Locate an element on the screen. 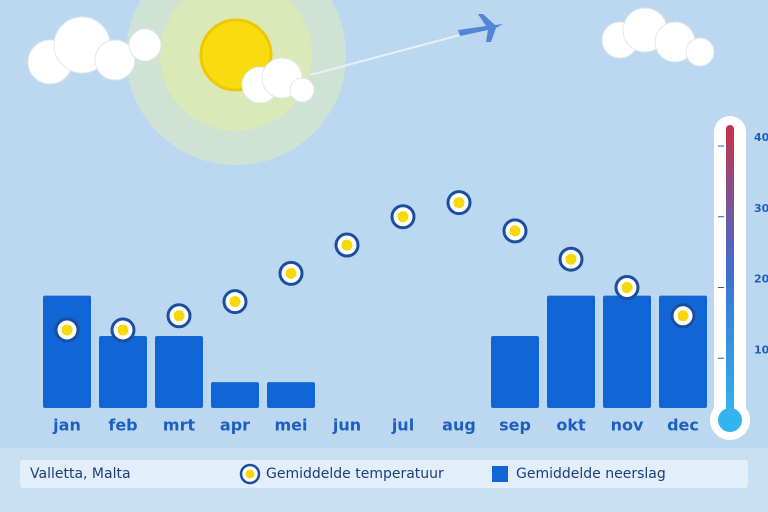 Image resolution: width=768 pixels, height=512 pixels. x-tick-label: sep is located at coordinates (515, 425).